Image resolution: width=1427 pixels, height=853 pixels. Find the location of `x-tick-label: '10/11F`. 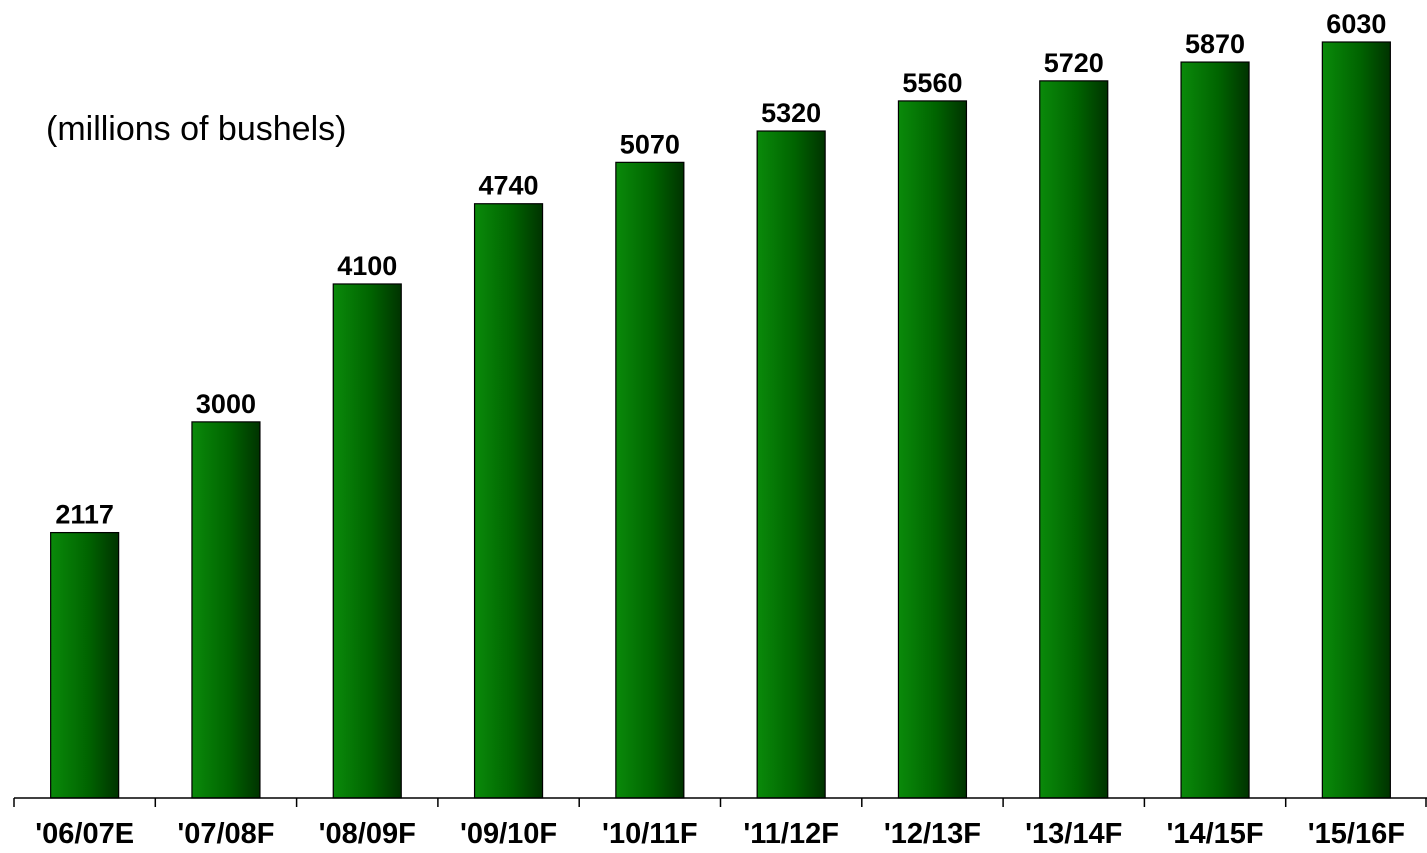

x-tick-label: '10/11F is located at coordinates (650, 834).